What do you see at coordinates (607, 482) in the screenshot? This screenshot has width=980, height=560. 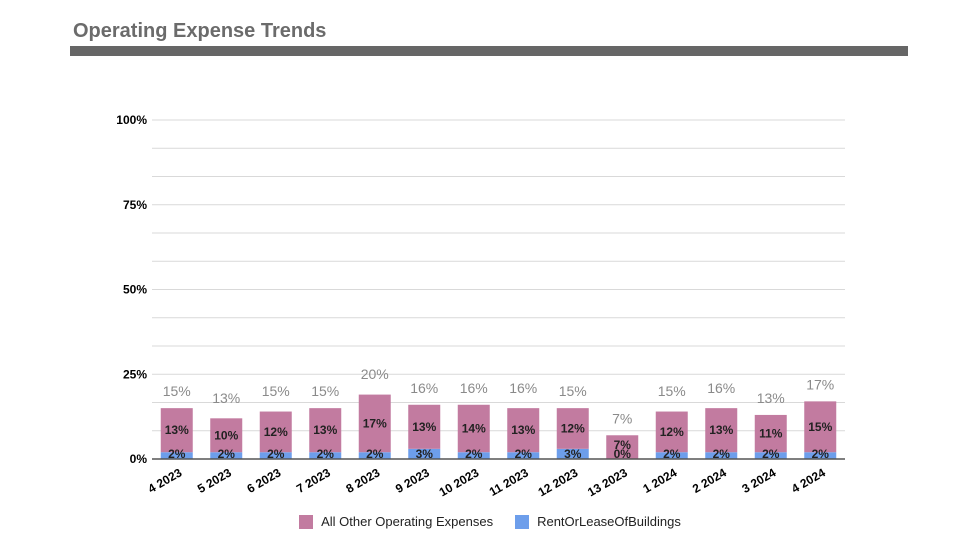 I see `x-tick-label: 13 2023` at bounding box center [607, 482].